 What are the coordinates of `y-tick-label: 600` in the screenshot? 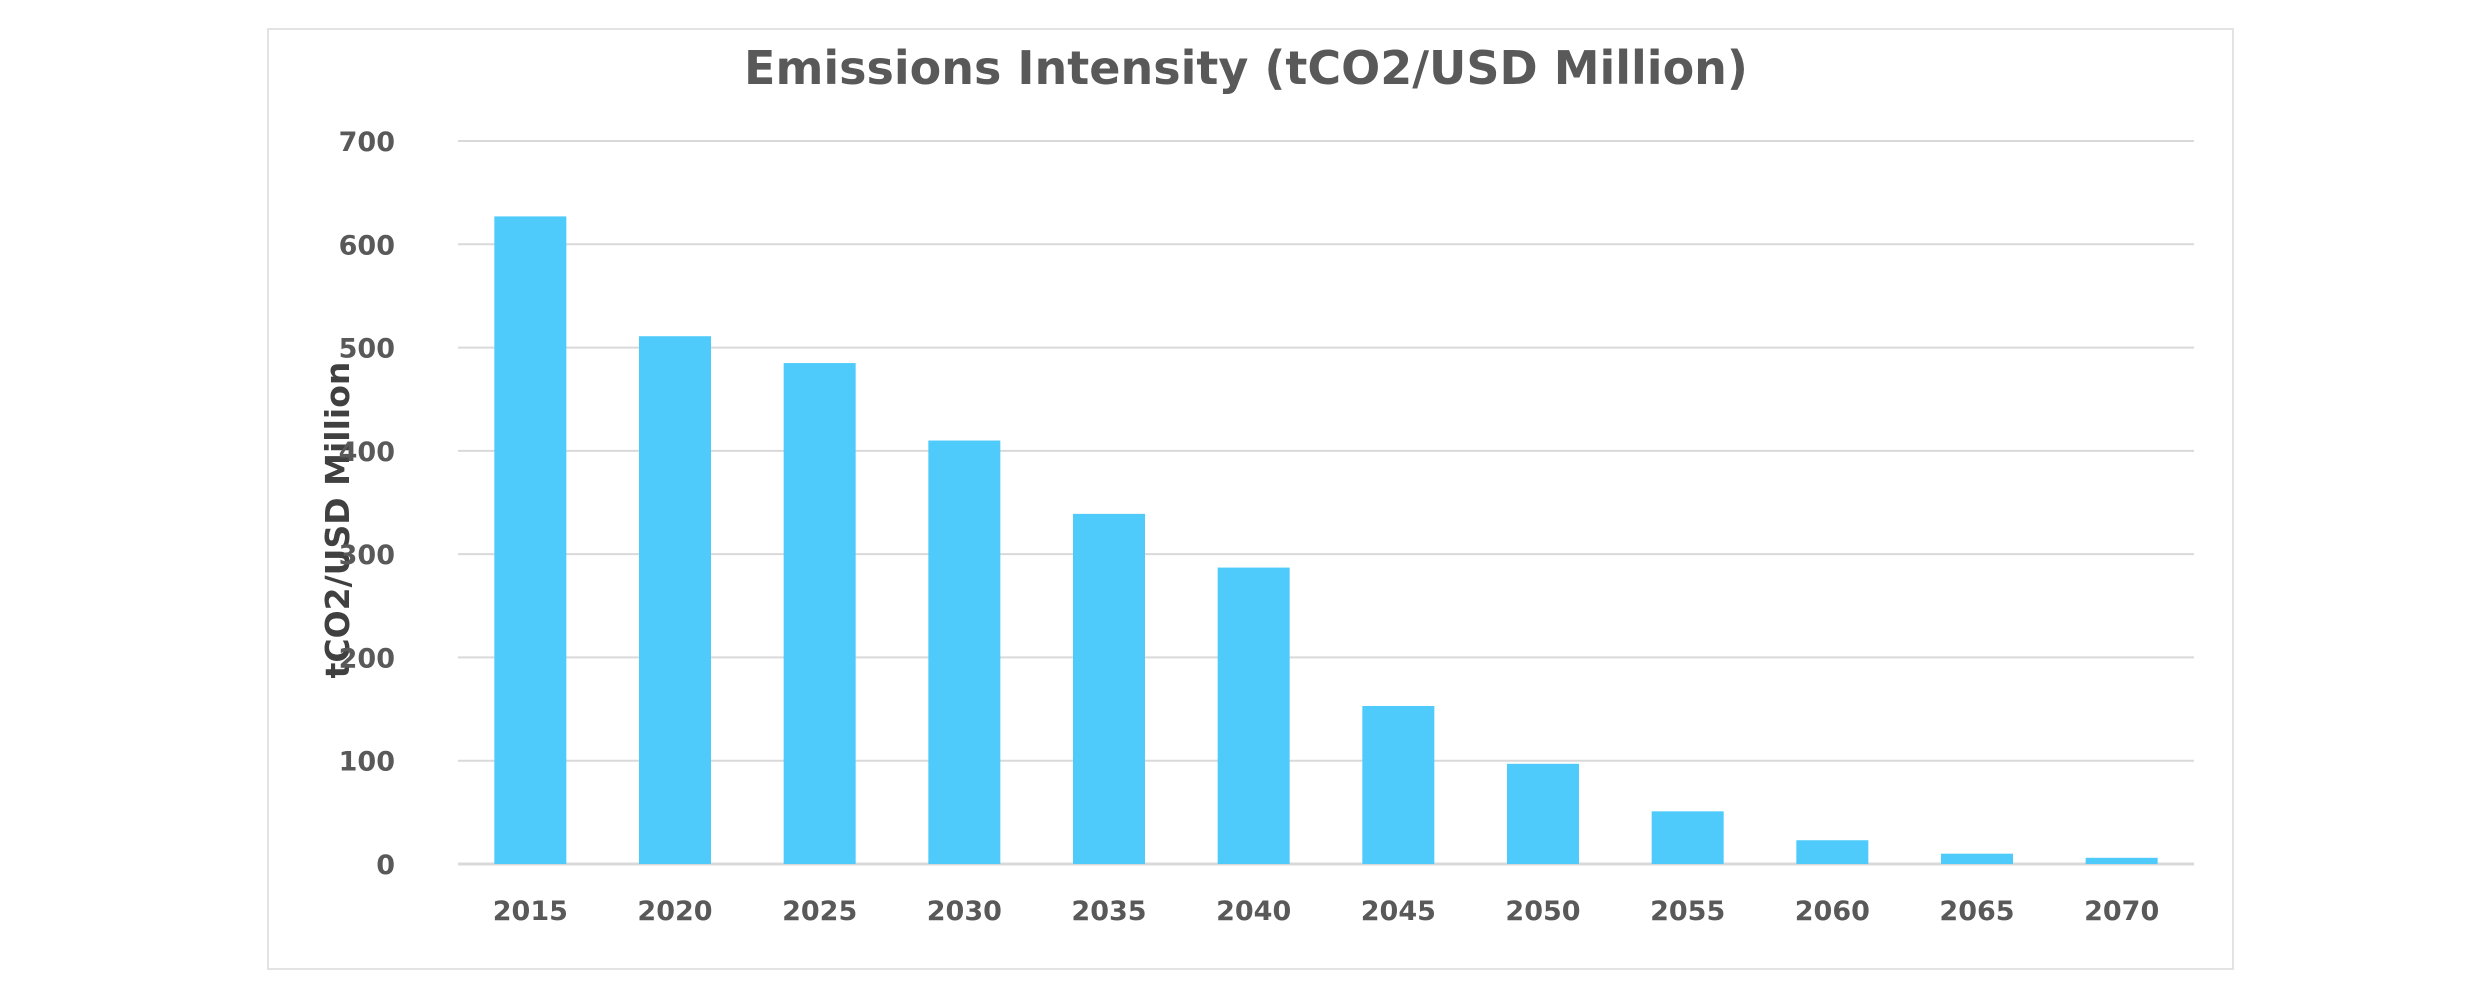 It's located at (367, 245).